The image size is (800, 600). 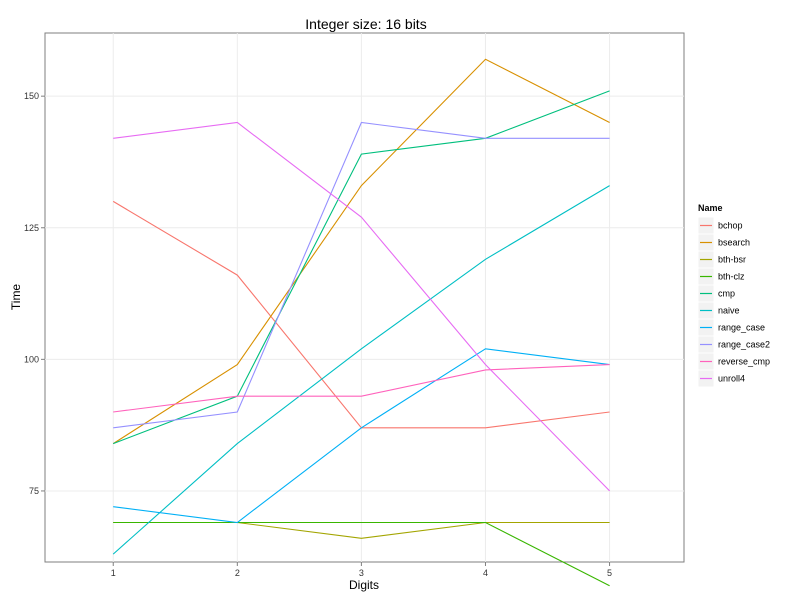 What do you see at coordinates (710, 208) in the screenshot?
I see `legend-title: Name` at bounding box center [710, 208].